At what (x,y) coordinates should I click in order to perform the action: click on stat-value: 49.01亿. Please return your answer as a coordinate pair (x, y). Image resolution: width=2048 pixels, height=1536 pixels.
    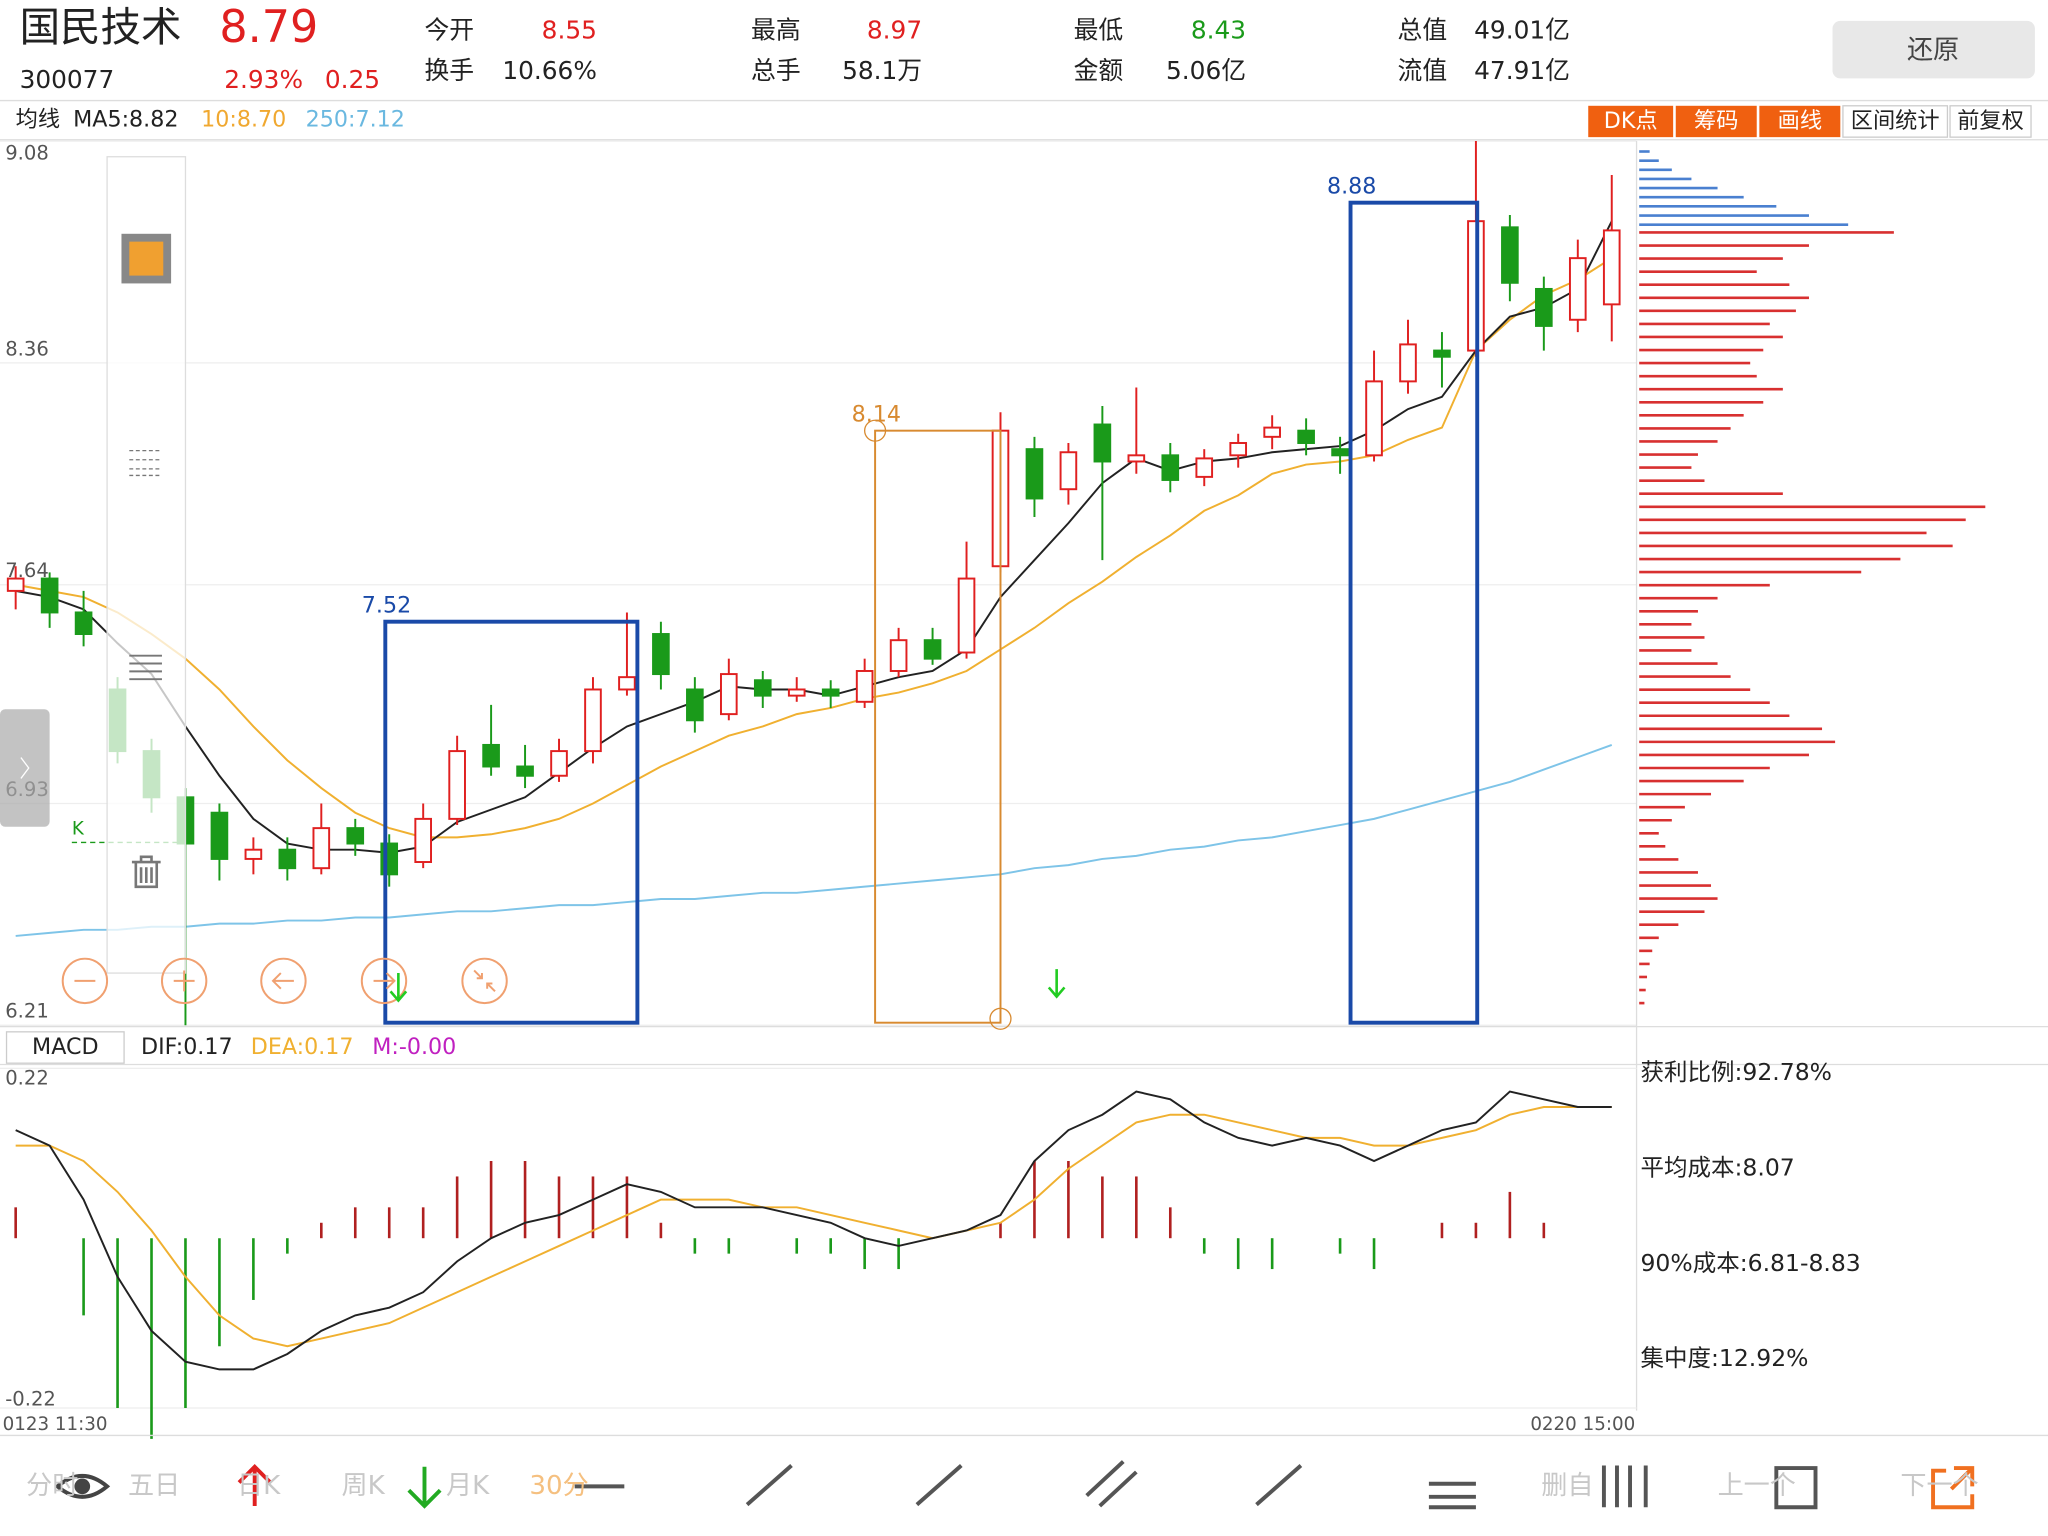
    Looking at the image, I should click on (1522, 29).